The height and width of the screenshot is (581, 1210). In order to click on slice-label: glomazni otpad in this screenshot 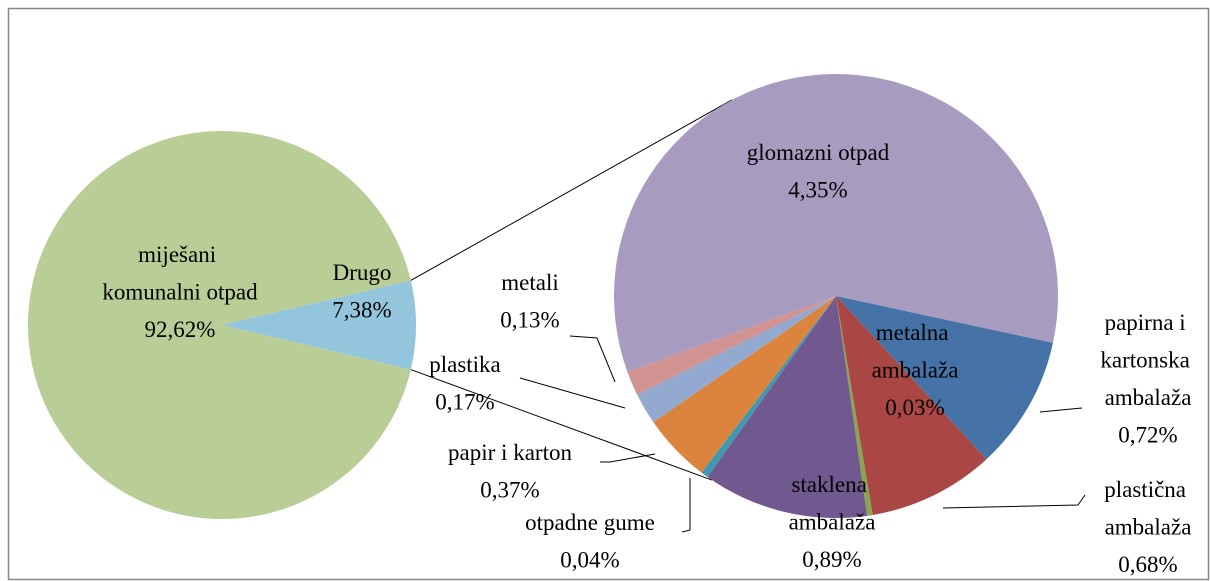, I will do `click(818, 152)`.